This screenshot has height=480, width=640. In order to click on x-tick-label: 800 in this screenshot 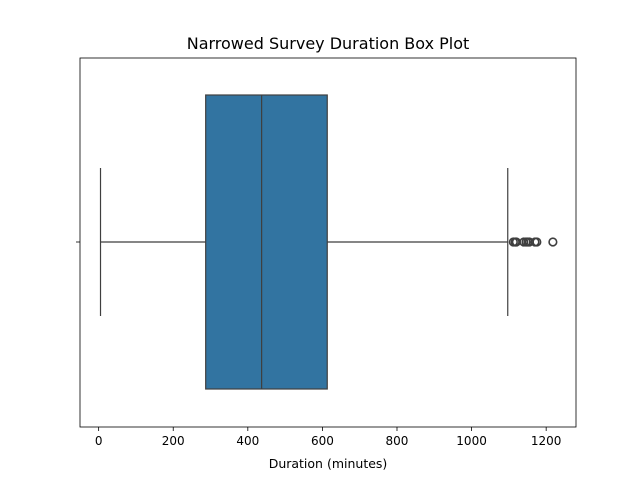, I will do `click(397, 441)`.